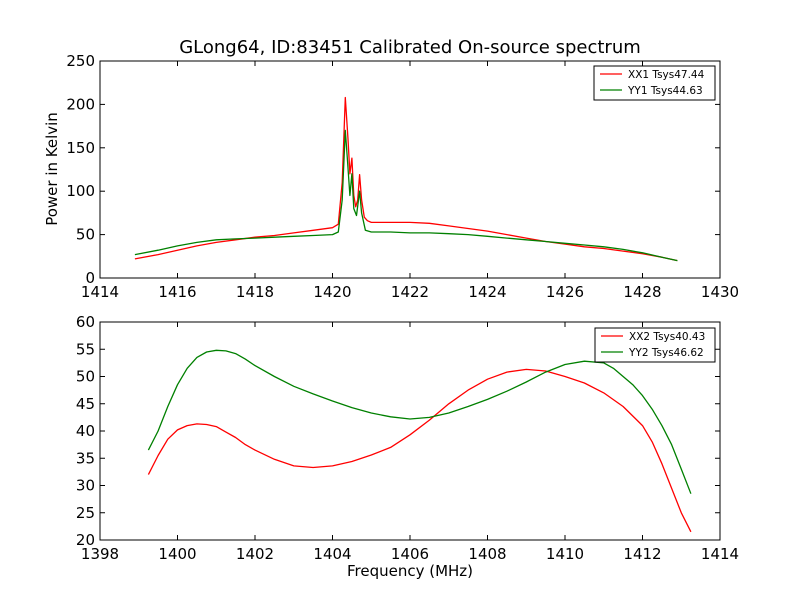 This screenshot has width=800, height=600. What do you see at coordinates (85, 458) in the screenshot?
I see `y-tick-label: 35` at bounding box center [85, 458].